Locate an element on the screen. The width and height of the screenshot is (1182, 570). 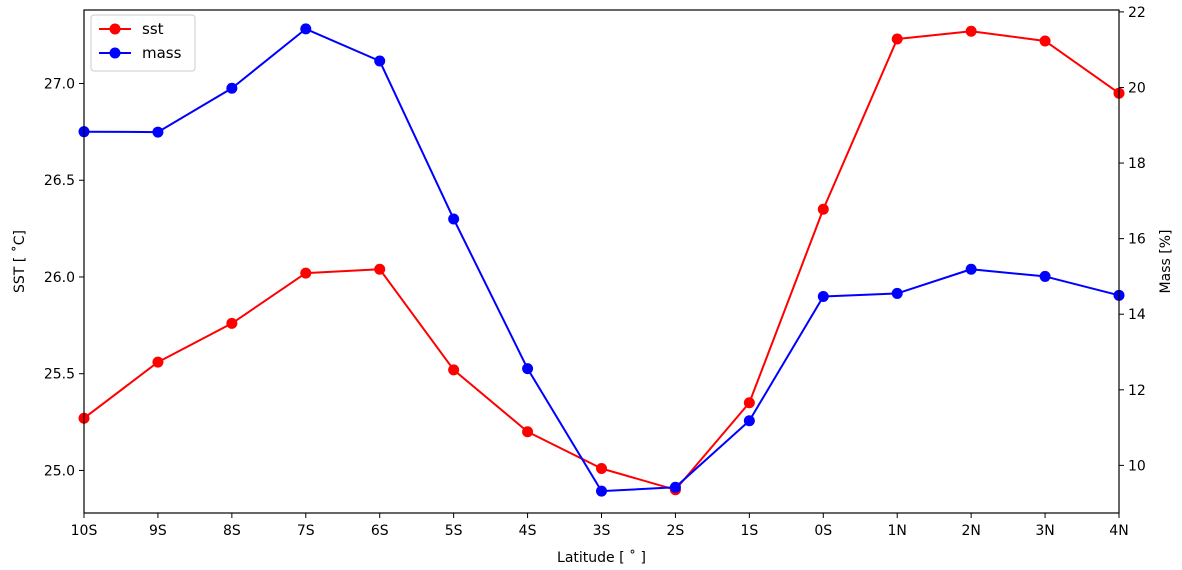
x-tick-label: 9S is located at coordinates (158, 531).